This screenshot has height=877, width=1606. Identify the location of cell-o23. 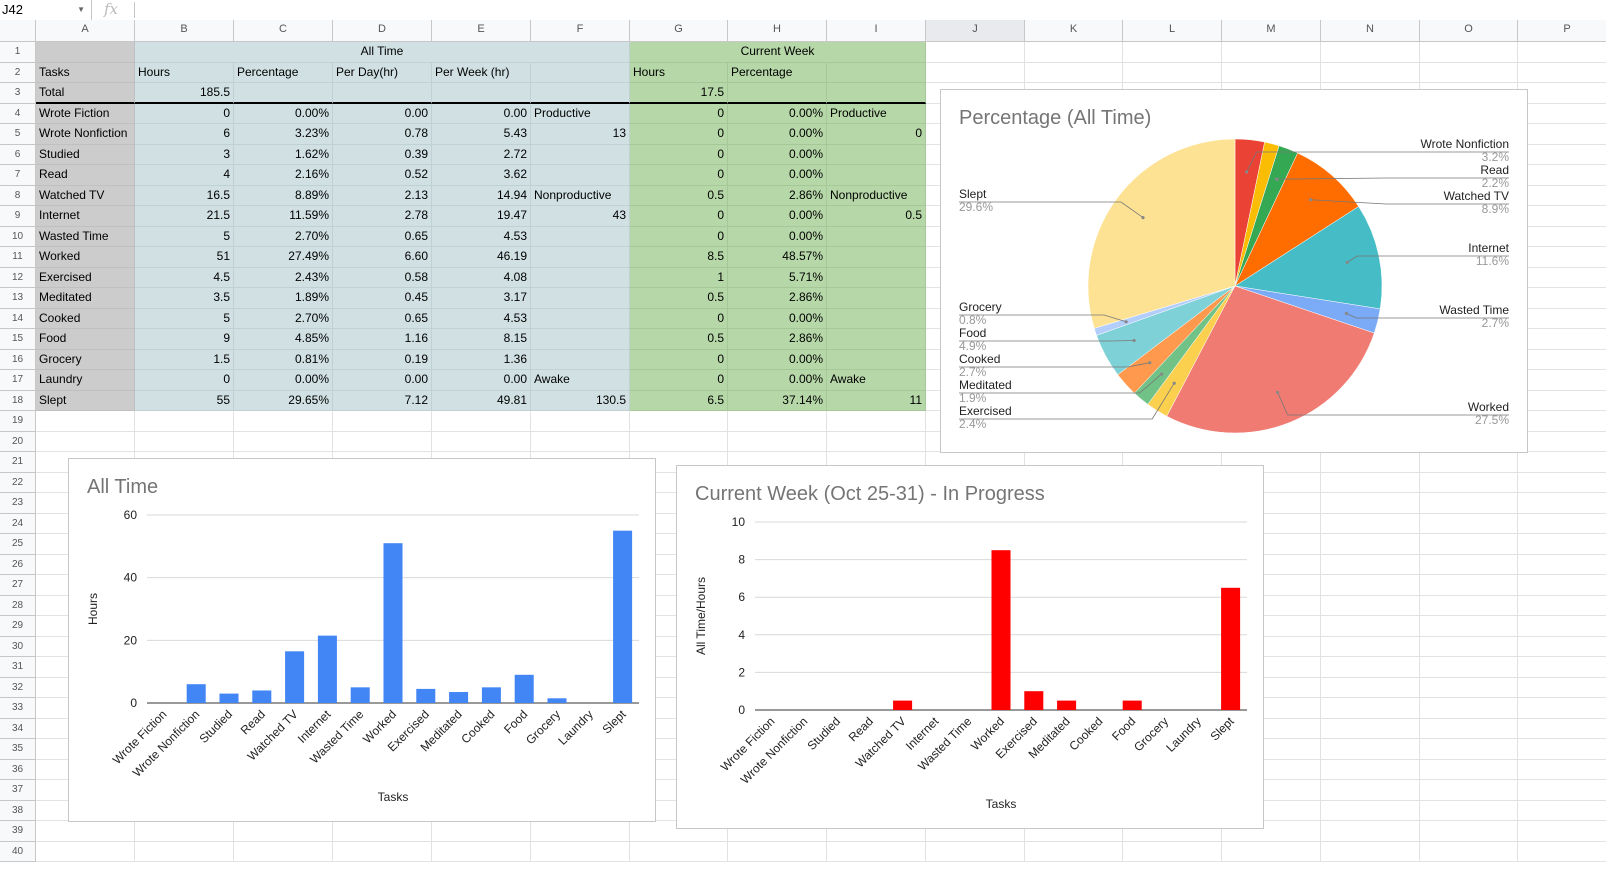
(1469, 503).